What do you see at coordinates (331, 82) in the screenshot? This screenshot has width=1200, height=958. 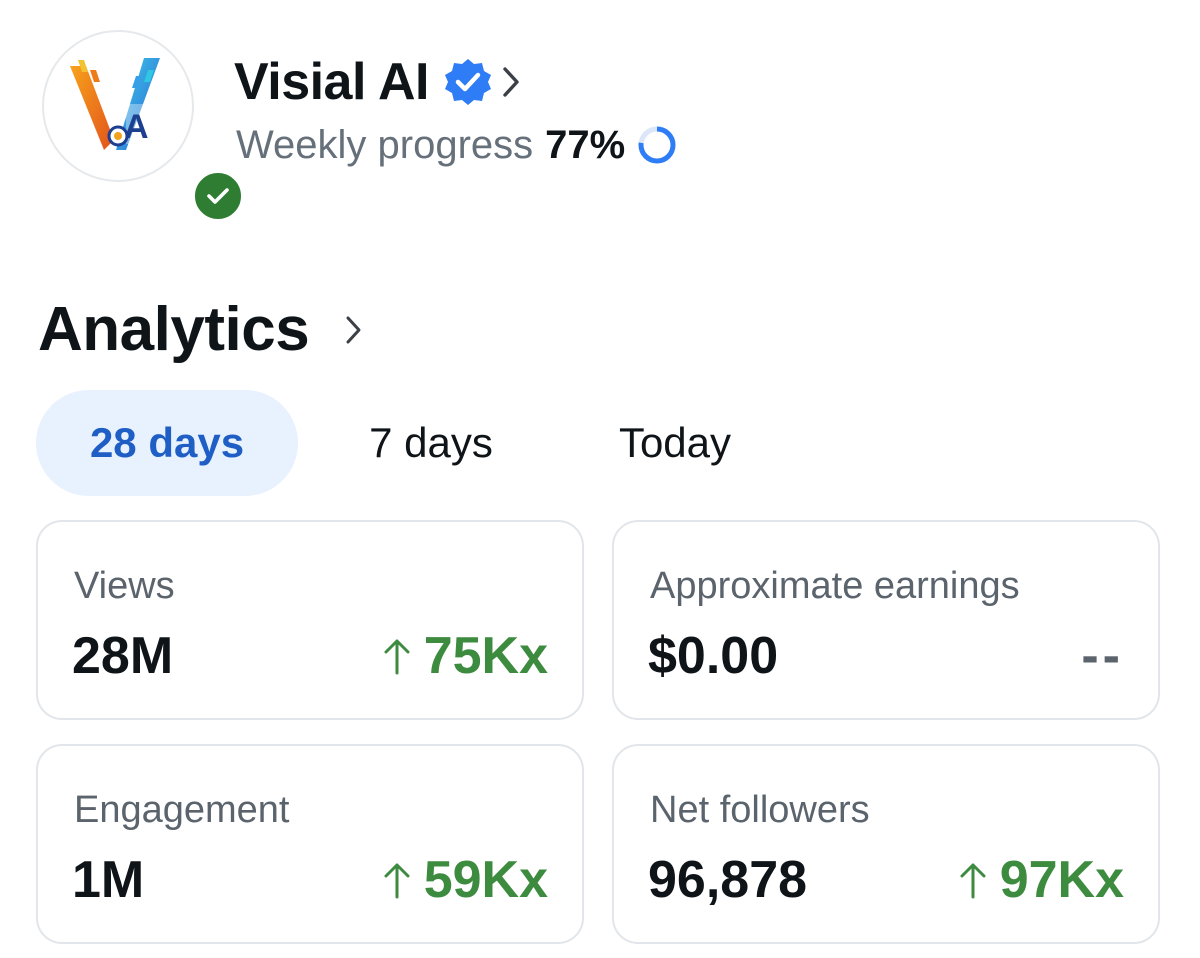 I see `profile-name: Visial AI` at bounding box center [331, 82].